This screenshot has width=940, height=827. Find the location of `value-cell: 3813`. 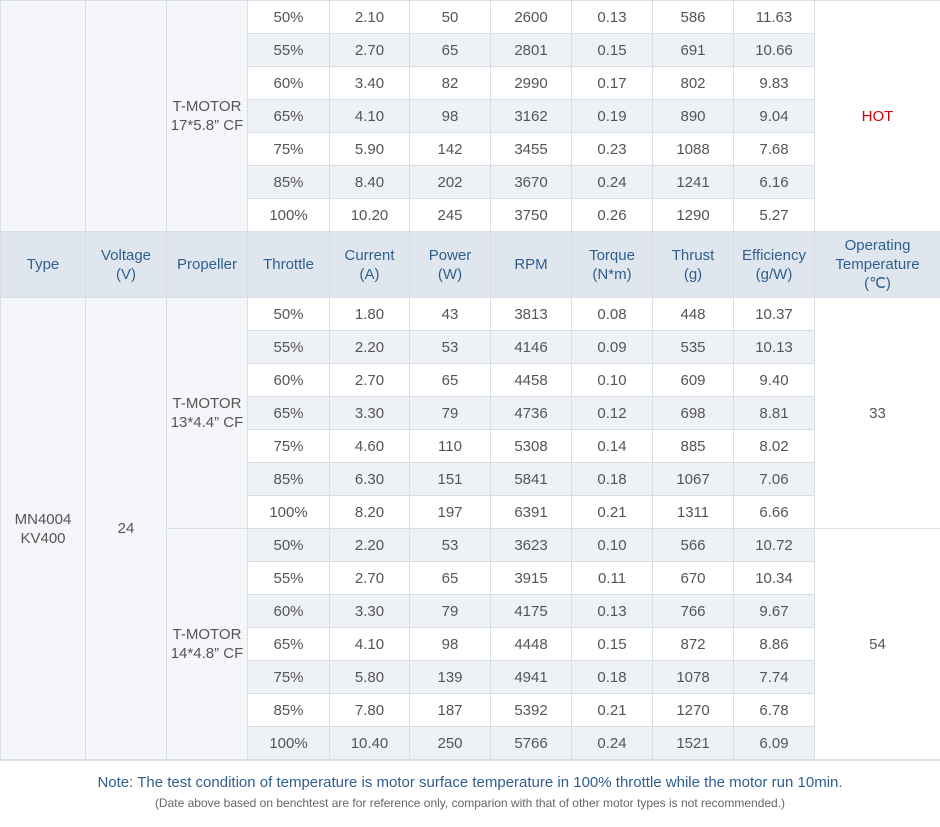

value-cell: 3813 is located at coordinates (531, 314).